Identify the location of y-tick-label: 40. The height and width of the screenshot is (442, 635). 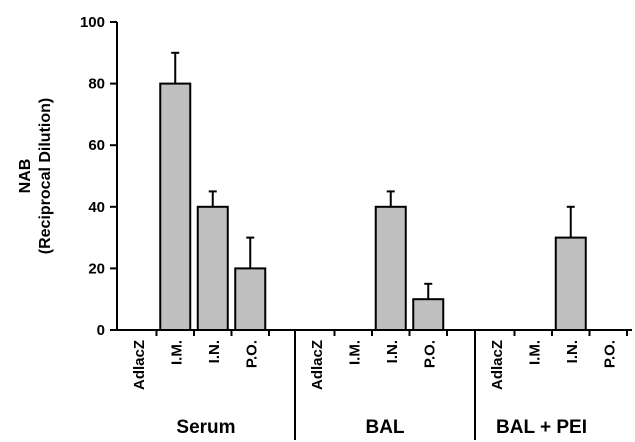
(96, 207).